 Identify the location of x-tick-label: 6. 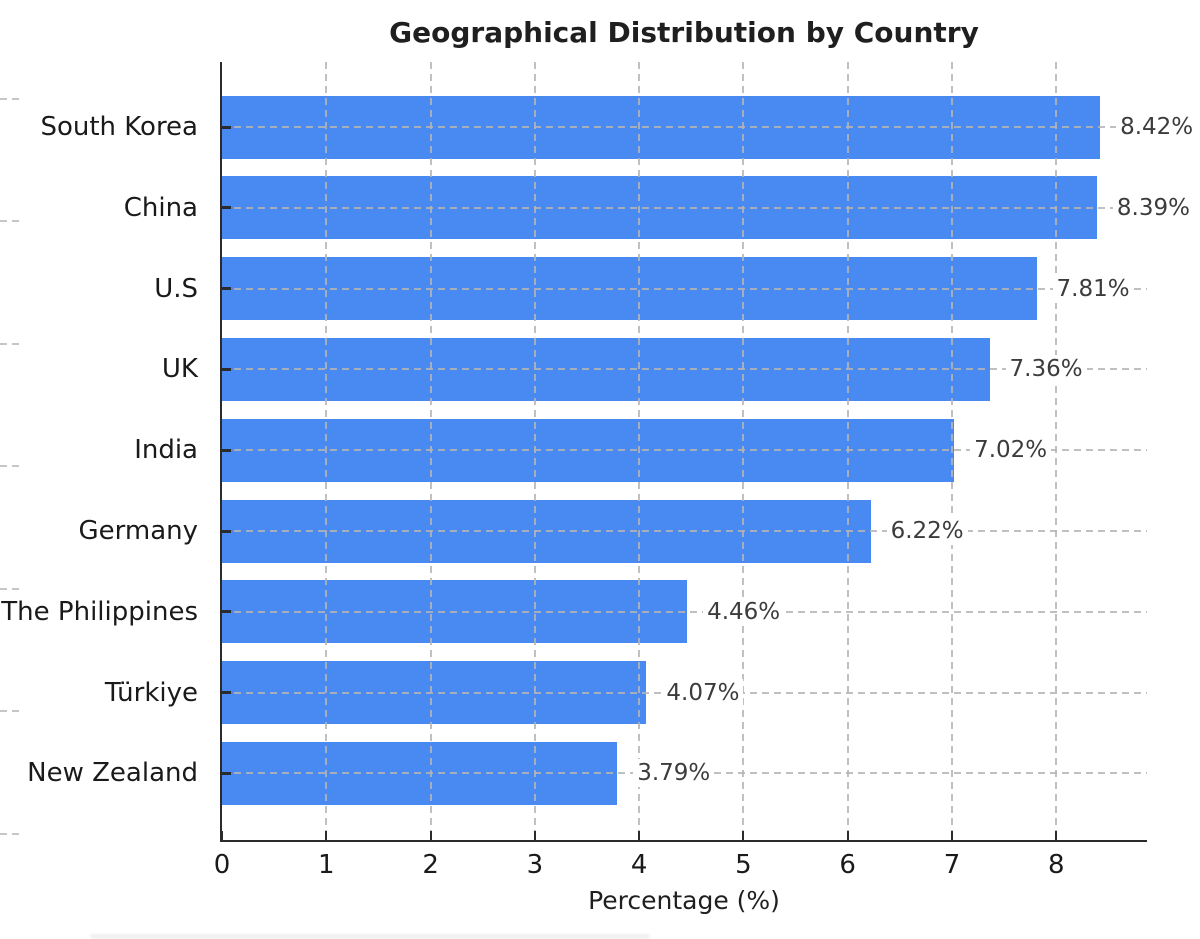
(847, 865).